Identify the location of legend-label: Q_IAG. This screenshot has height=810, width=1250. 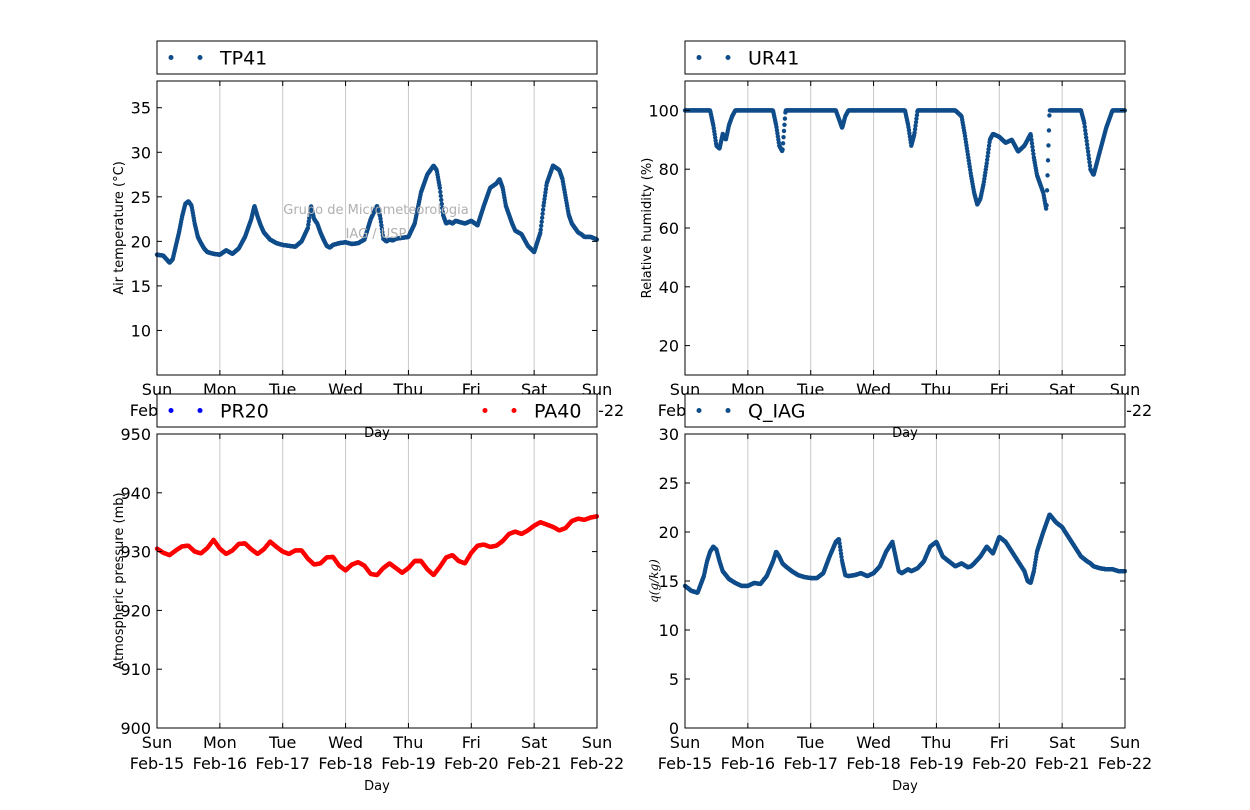
(776, 412).